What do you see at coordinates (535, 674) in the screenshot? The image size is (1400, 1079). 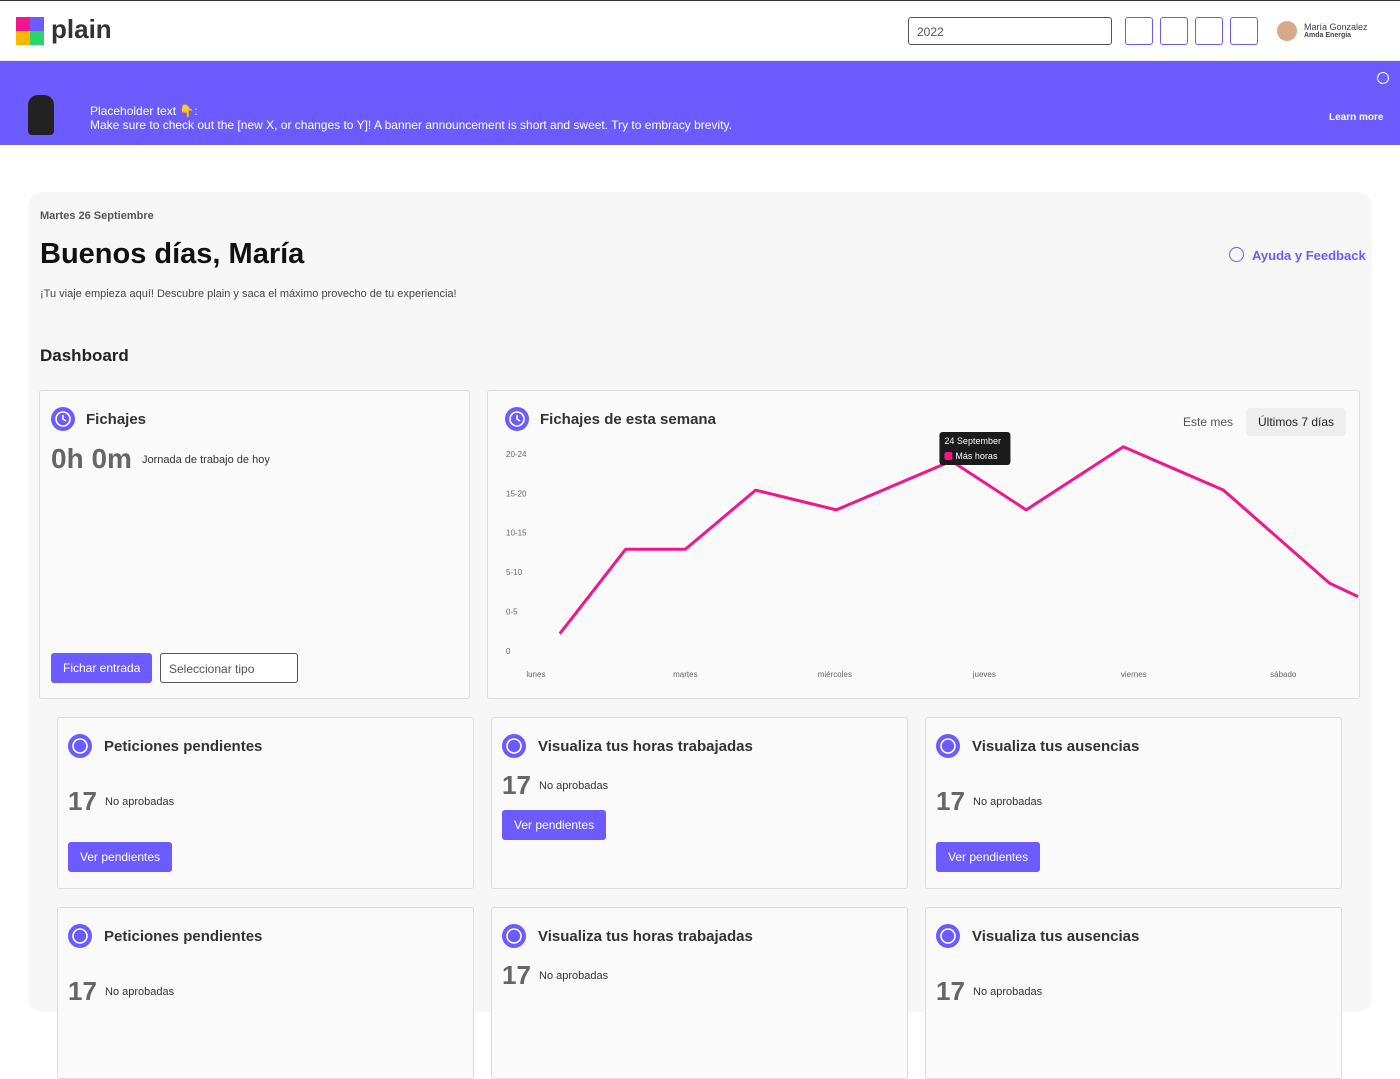 I see `x-tick-label: lunes` at bounding box center [535, 674].